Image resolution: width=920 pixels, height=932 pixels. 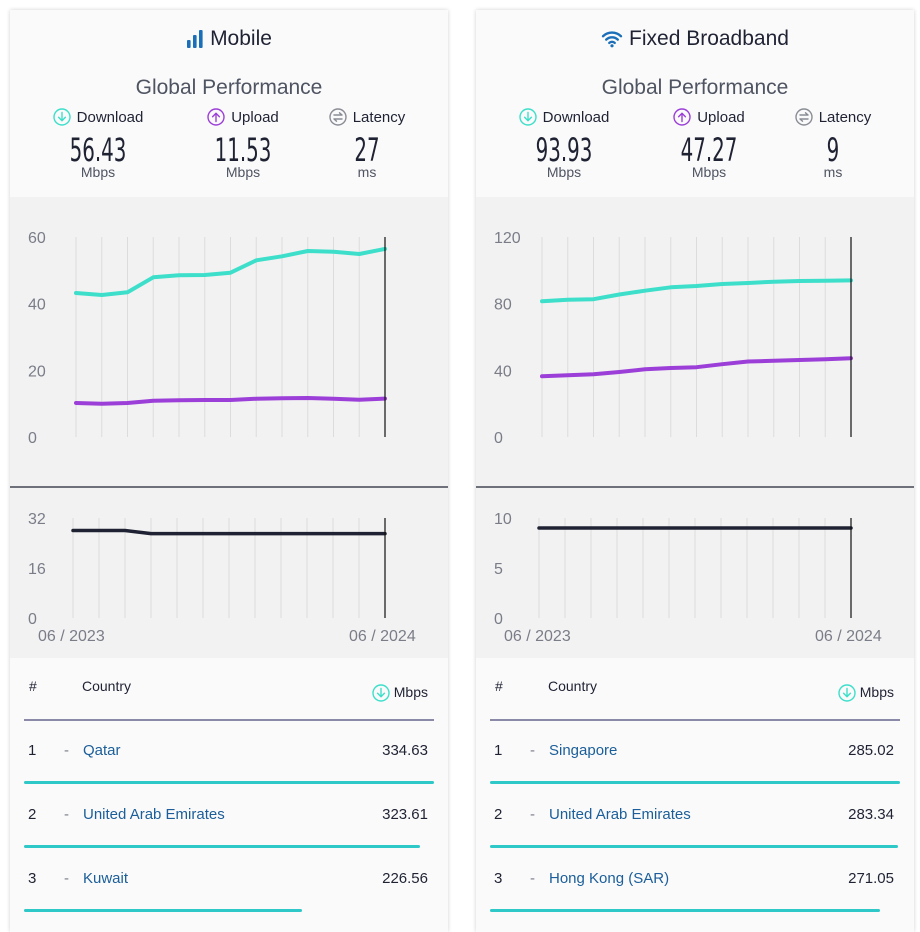 What do you see at coordinates (98, 150) in the screenshot?
I see `download-value: 56.43` at bounding box center [98, 150].